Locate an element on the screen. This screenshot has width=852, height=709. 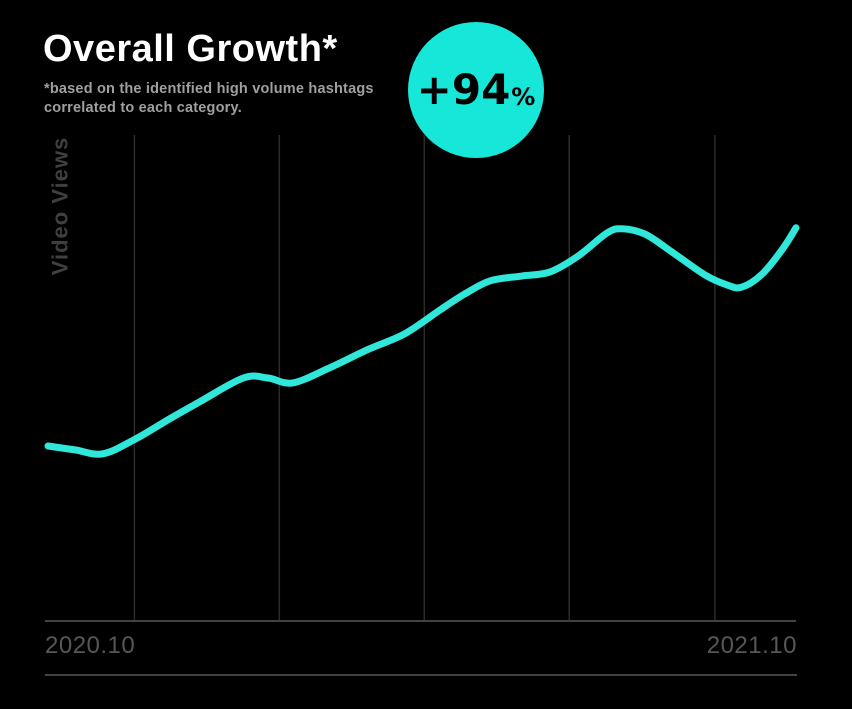
page-title: Overall Growth* is located at coordinates (190, 49).